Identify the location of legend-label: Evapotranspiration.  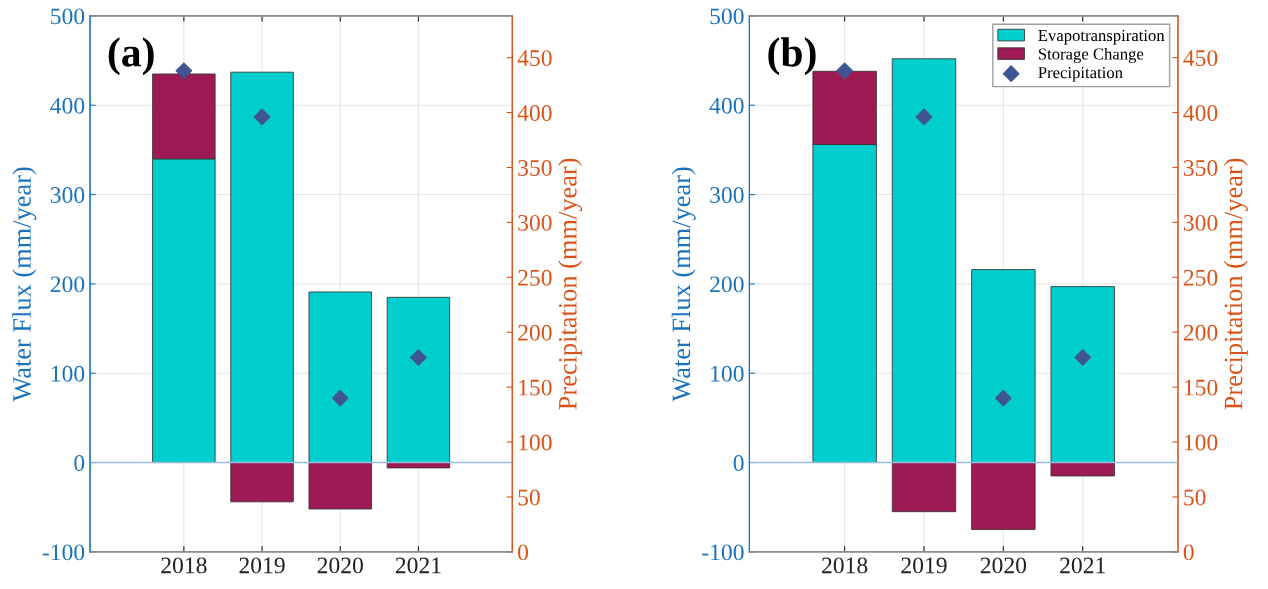
(1101, 37).